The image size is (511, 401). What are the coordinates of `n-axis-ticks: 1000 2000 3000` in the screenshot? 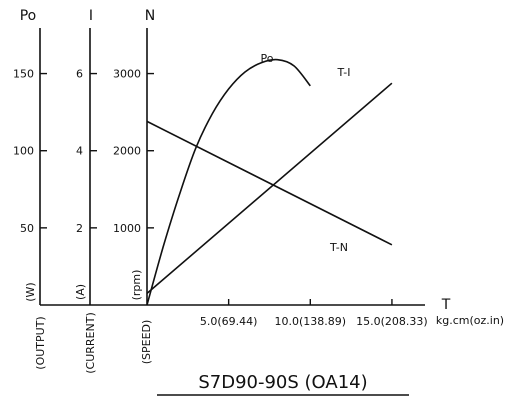 It's located at (133, 151).